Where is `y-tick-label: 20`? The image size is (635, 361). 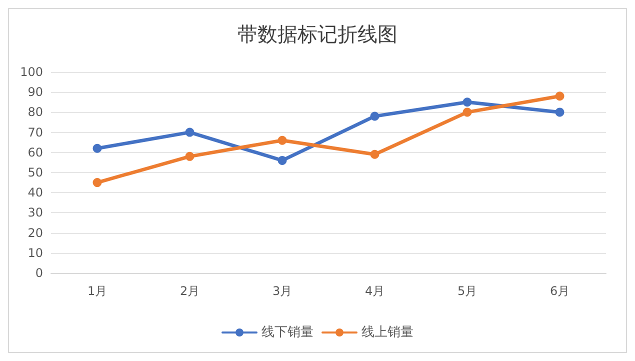 y-tick-label: 20 is located at coordinates (35, 233).